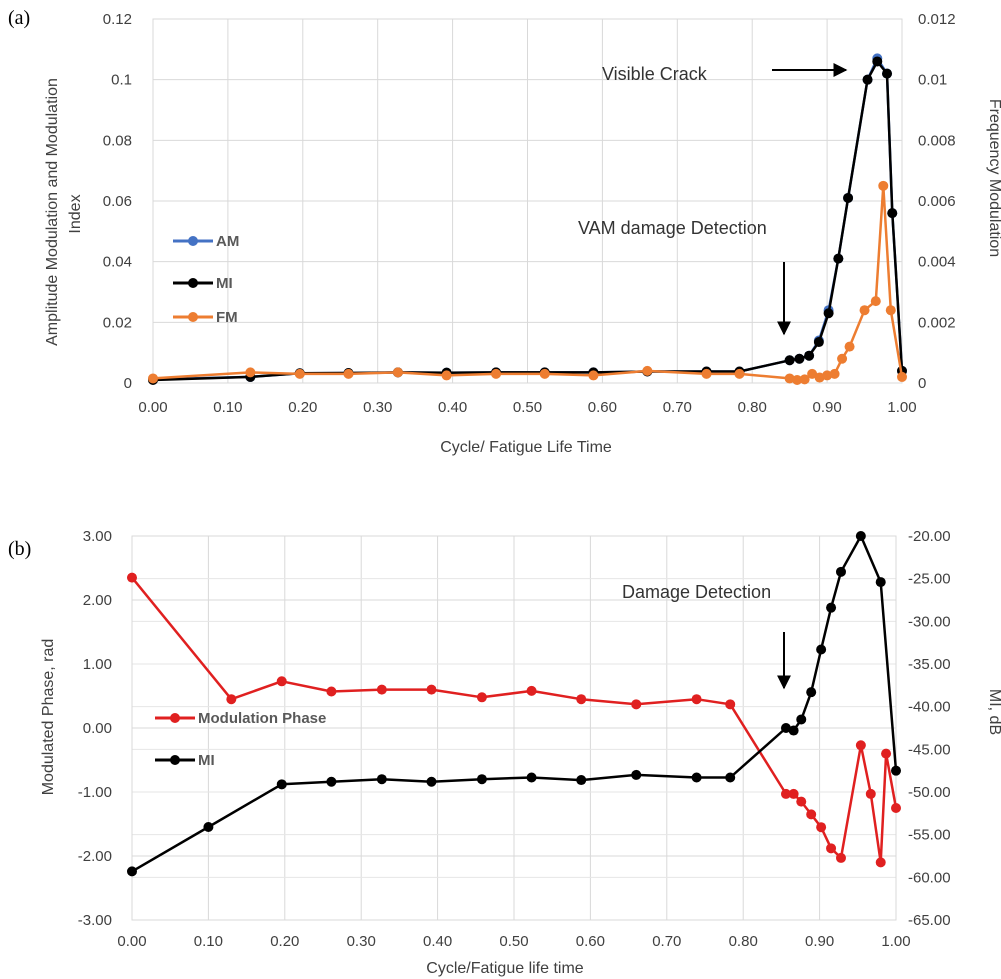  Describe the element at coordinates (826, 407) in the screenshot. I see `panel-a-x-tick-label: 0.90` at that location.